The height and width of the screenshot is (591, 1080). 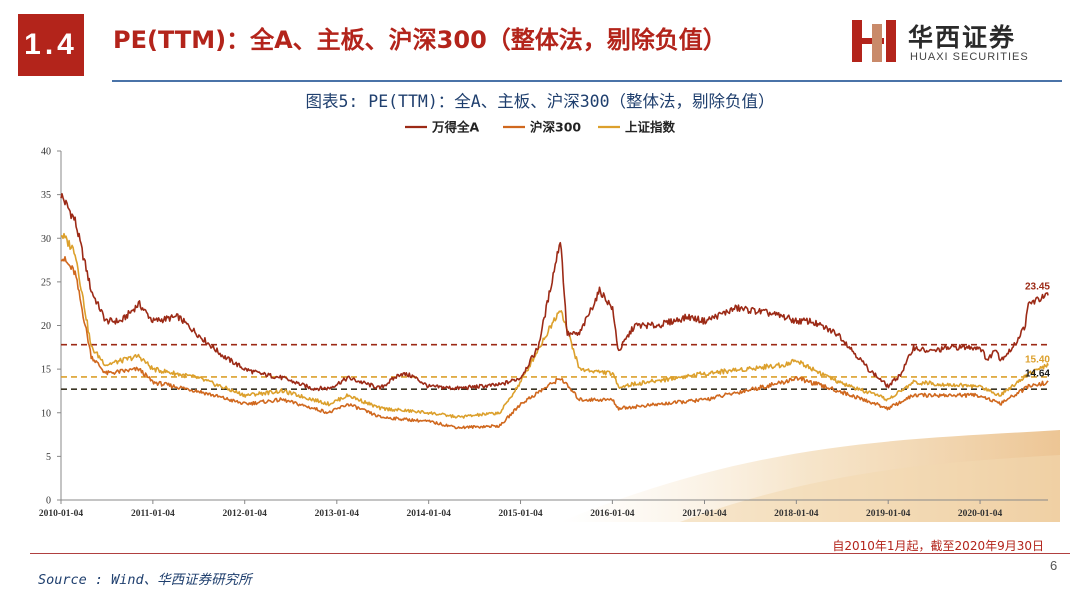 What do you see at coordinates (938, 546) in the screenshot?
I see `date-range-note: 自2010年1月起，截至2020年9月30日` at bounding box center [938, 546].